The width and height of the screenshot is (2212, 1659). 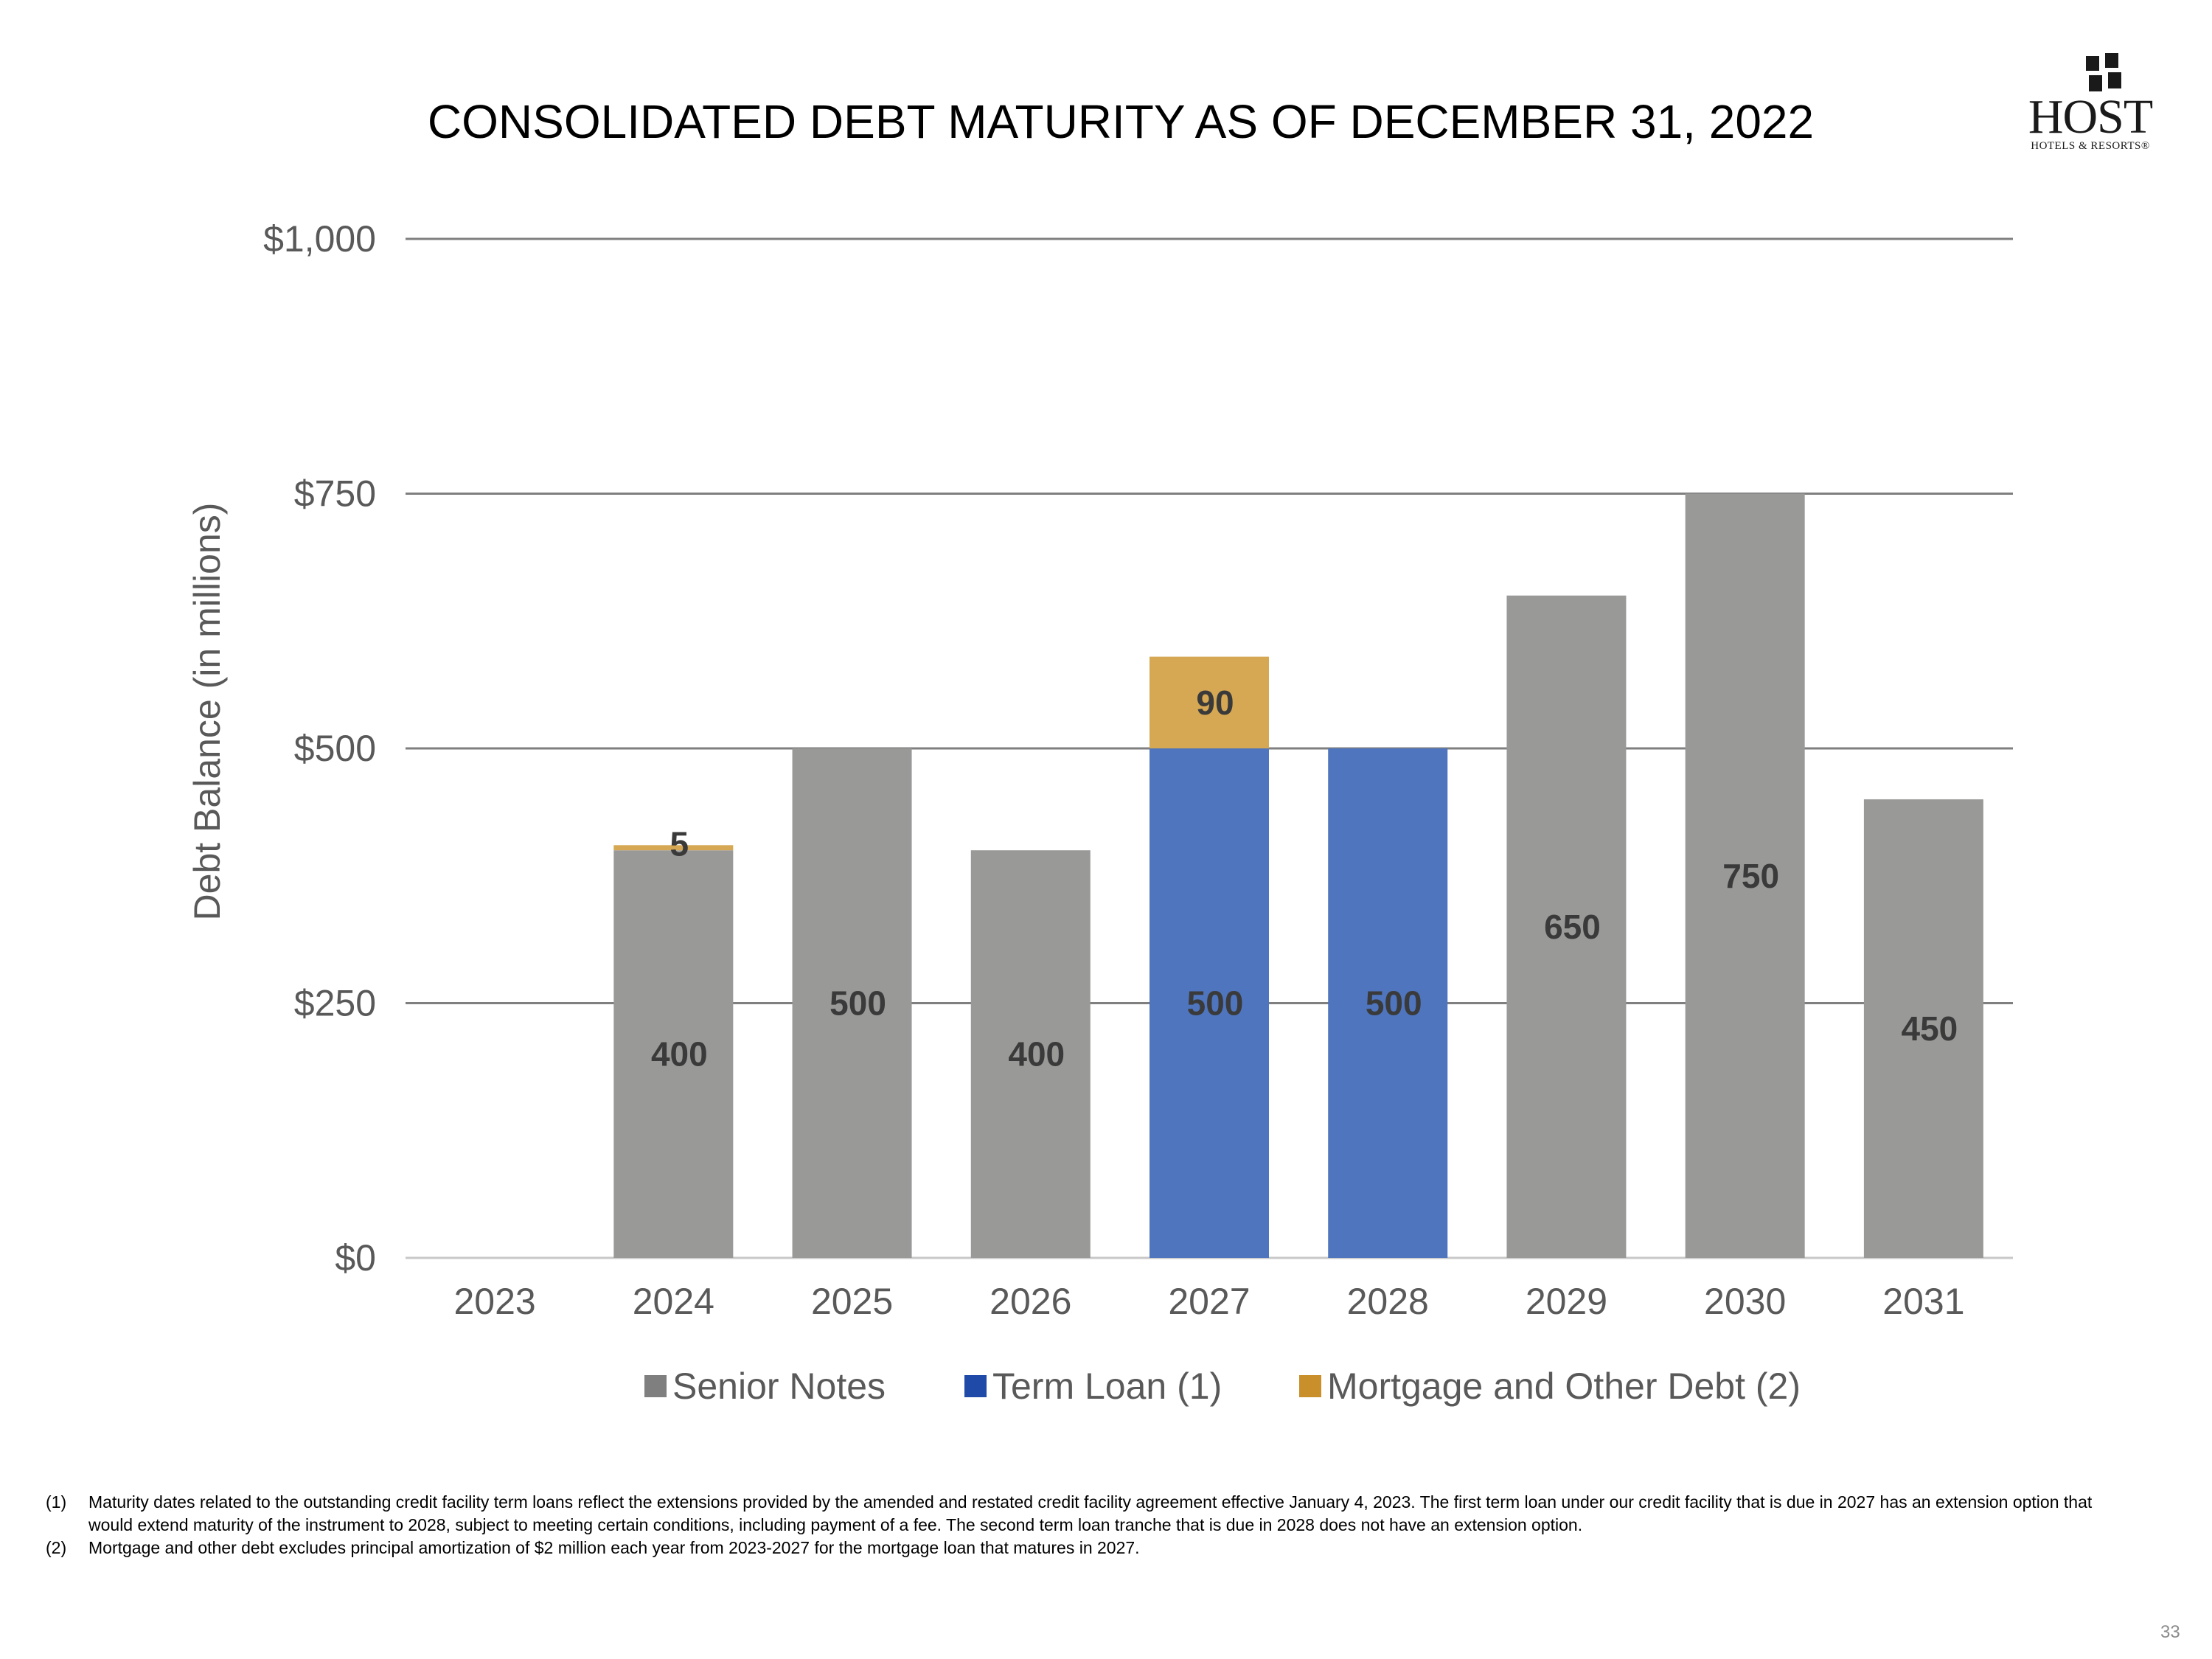 I want to click on x-tick-label: 2025, so click(x=852, y=1301).